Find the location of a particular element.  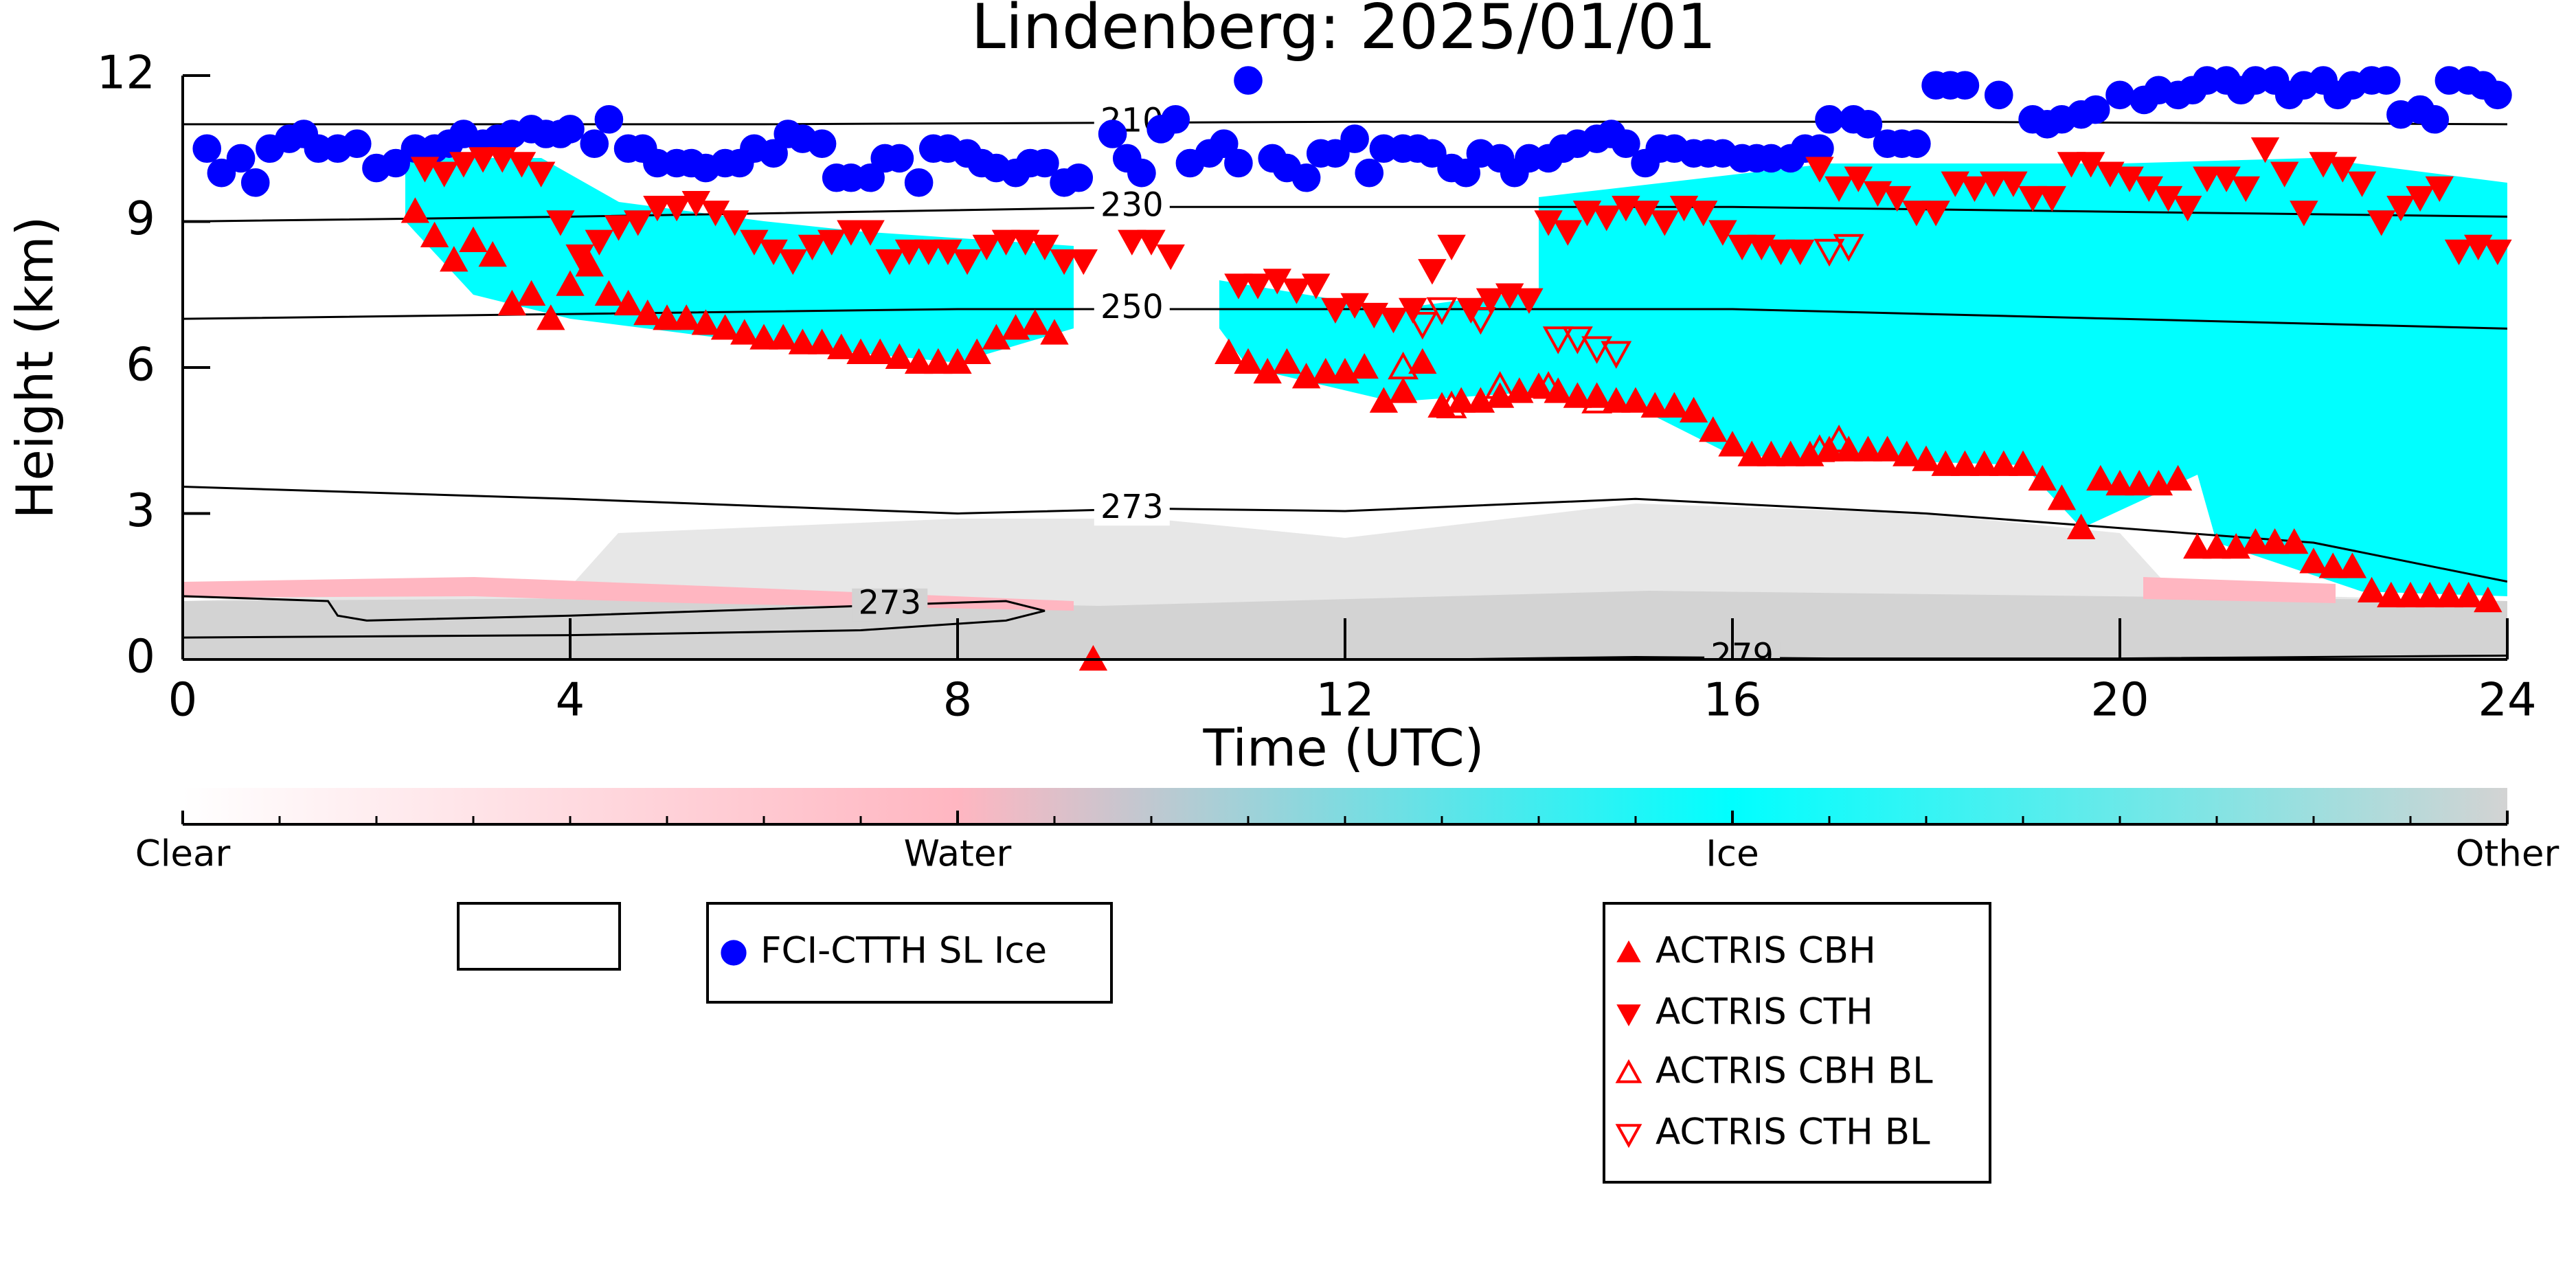

colorbar: Clear Water Ice Other is located at coordinates (1347, 831).